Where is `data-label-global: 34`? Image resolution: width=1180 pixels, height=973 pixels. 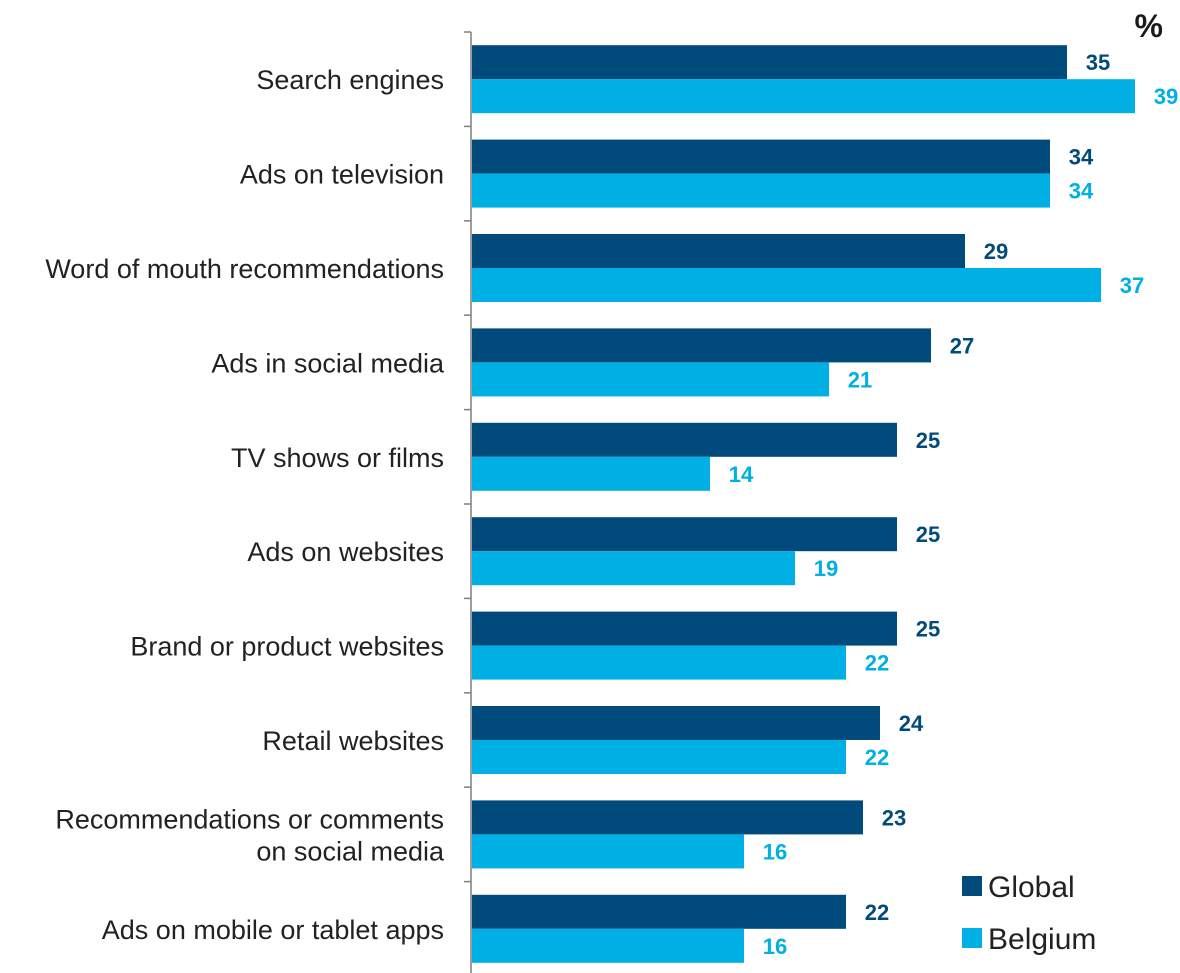
data-label-global: 34 is located at coordinates (1081, 157).